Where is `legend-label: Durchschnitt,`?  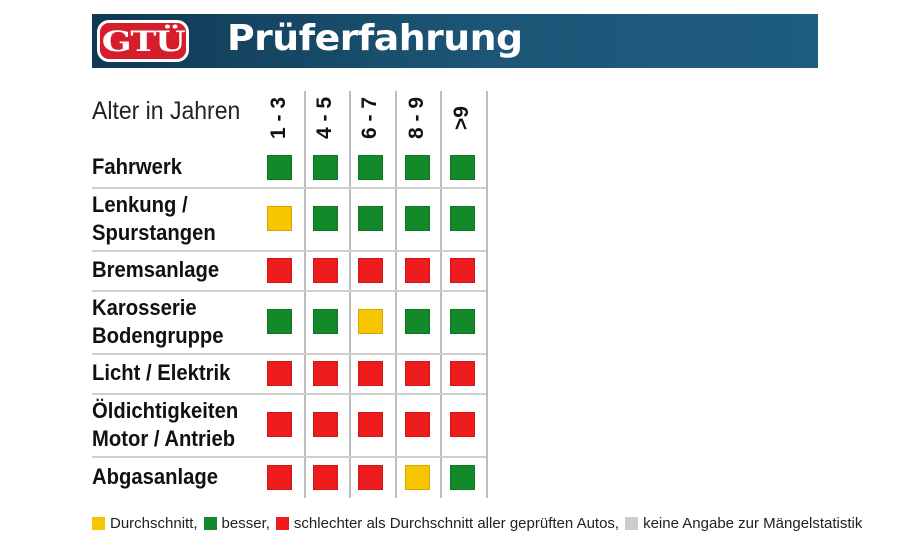
legend-label: Durchschnitt, is located at coordinates (154, 523).